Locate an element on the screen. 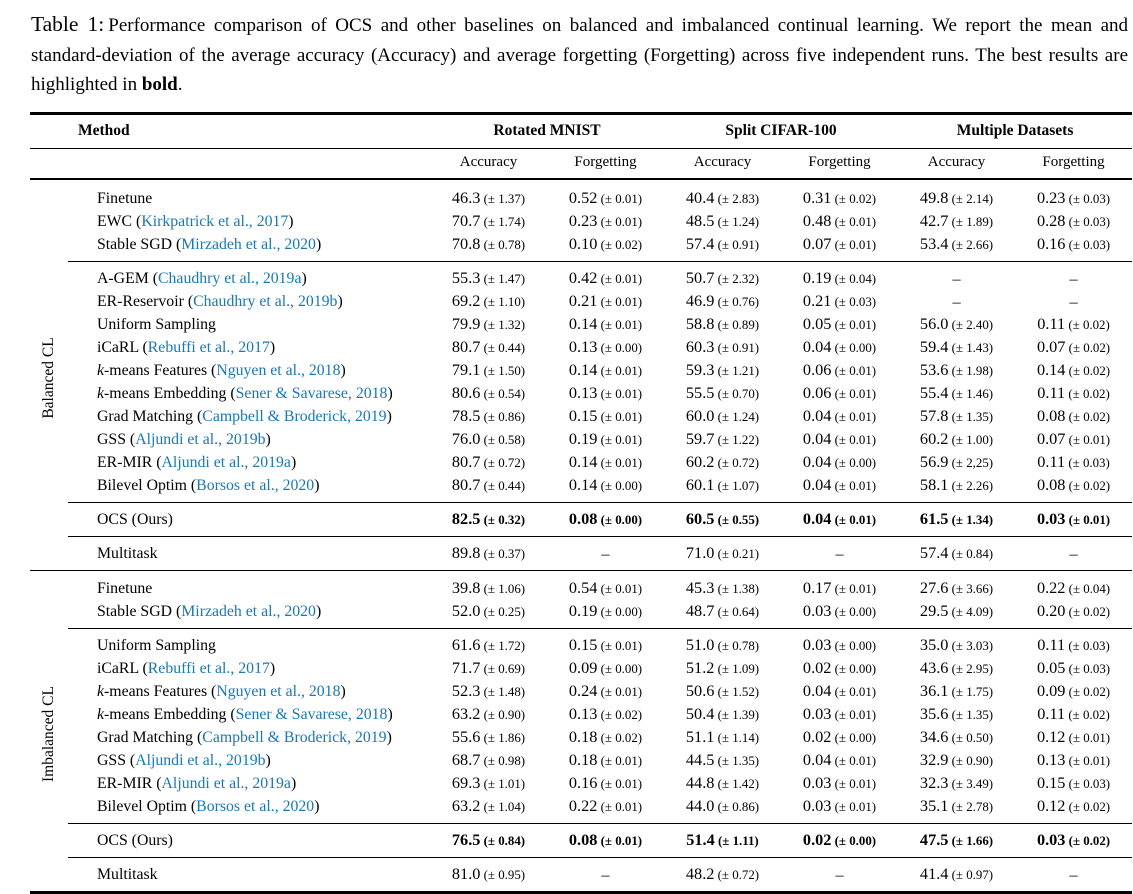 This screenshot has width=1133, height=894. metric-std: (± 0.03) is located at coordinates (1088, 199).